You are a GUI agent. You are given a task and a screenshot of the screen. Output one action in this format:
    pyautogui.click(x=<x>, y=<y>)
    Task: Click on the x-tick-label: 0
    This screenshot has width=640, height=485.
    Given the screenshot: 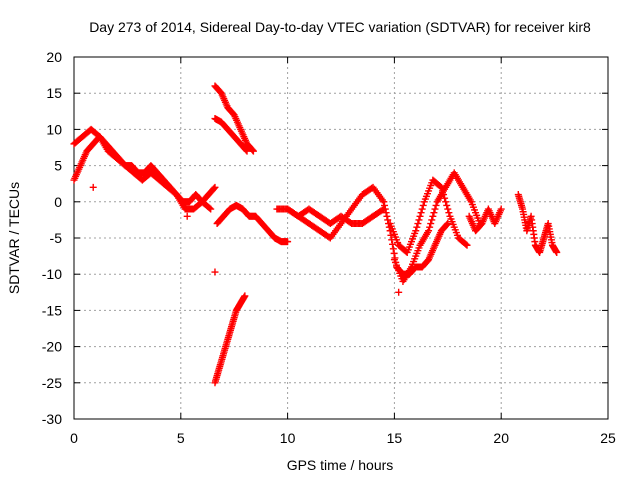 What is the action you would take?
    pyautogui.click(x=74, y=438)
    